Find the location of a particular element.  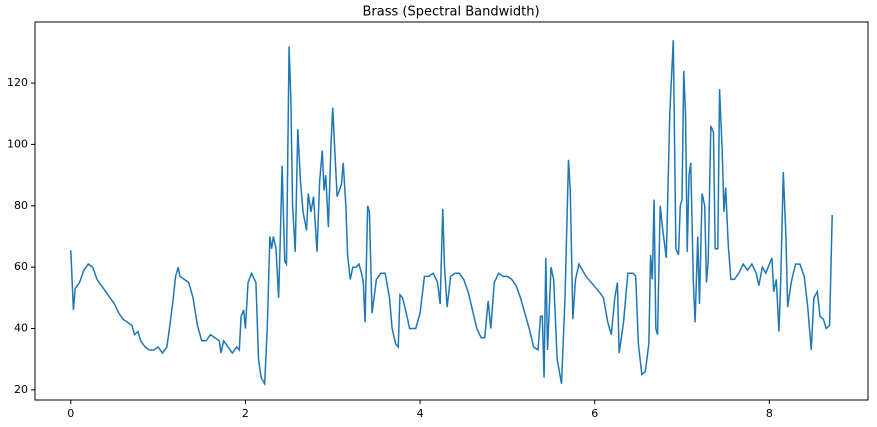

x-tick-label: 2 is located at coordinates (245, 413).